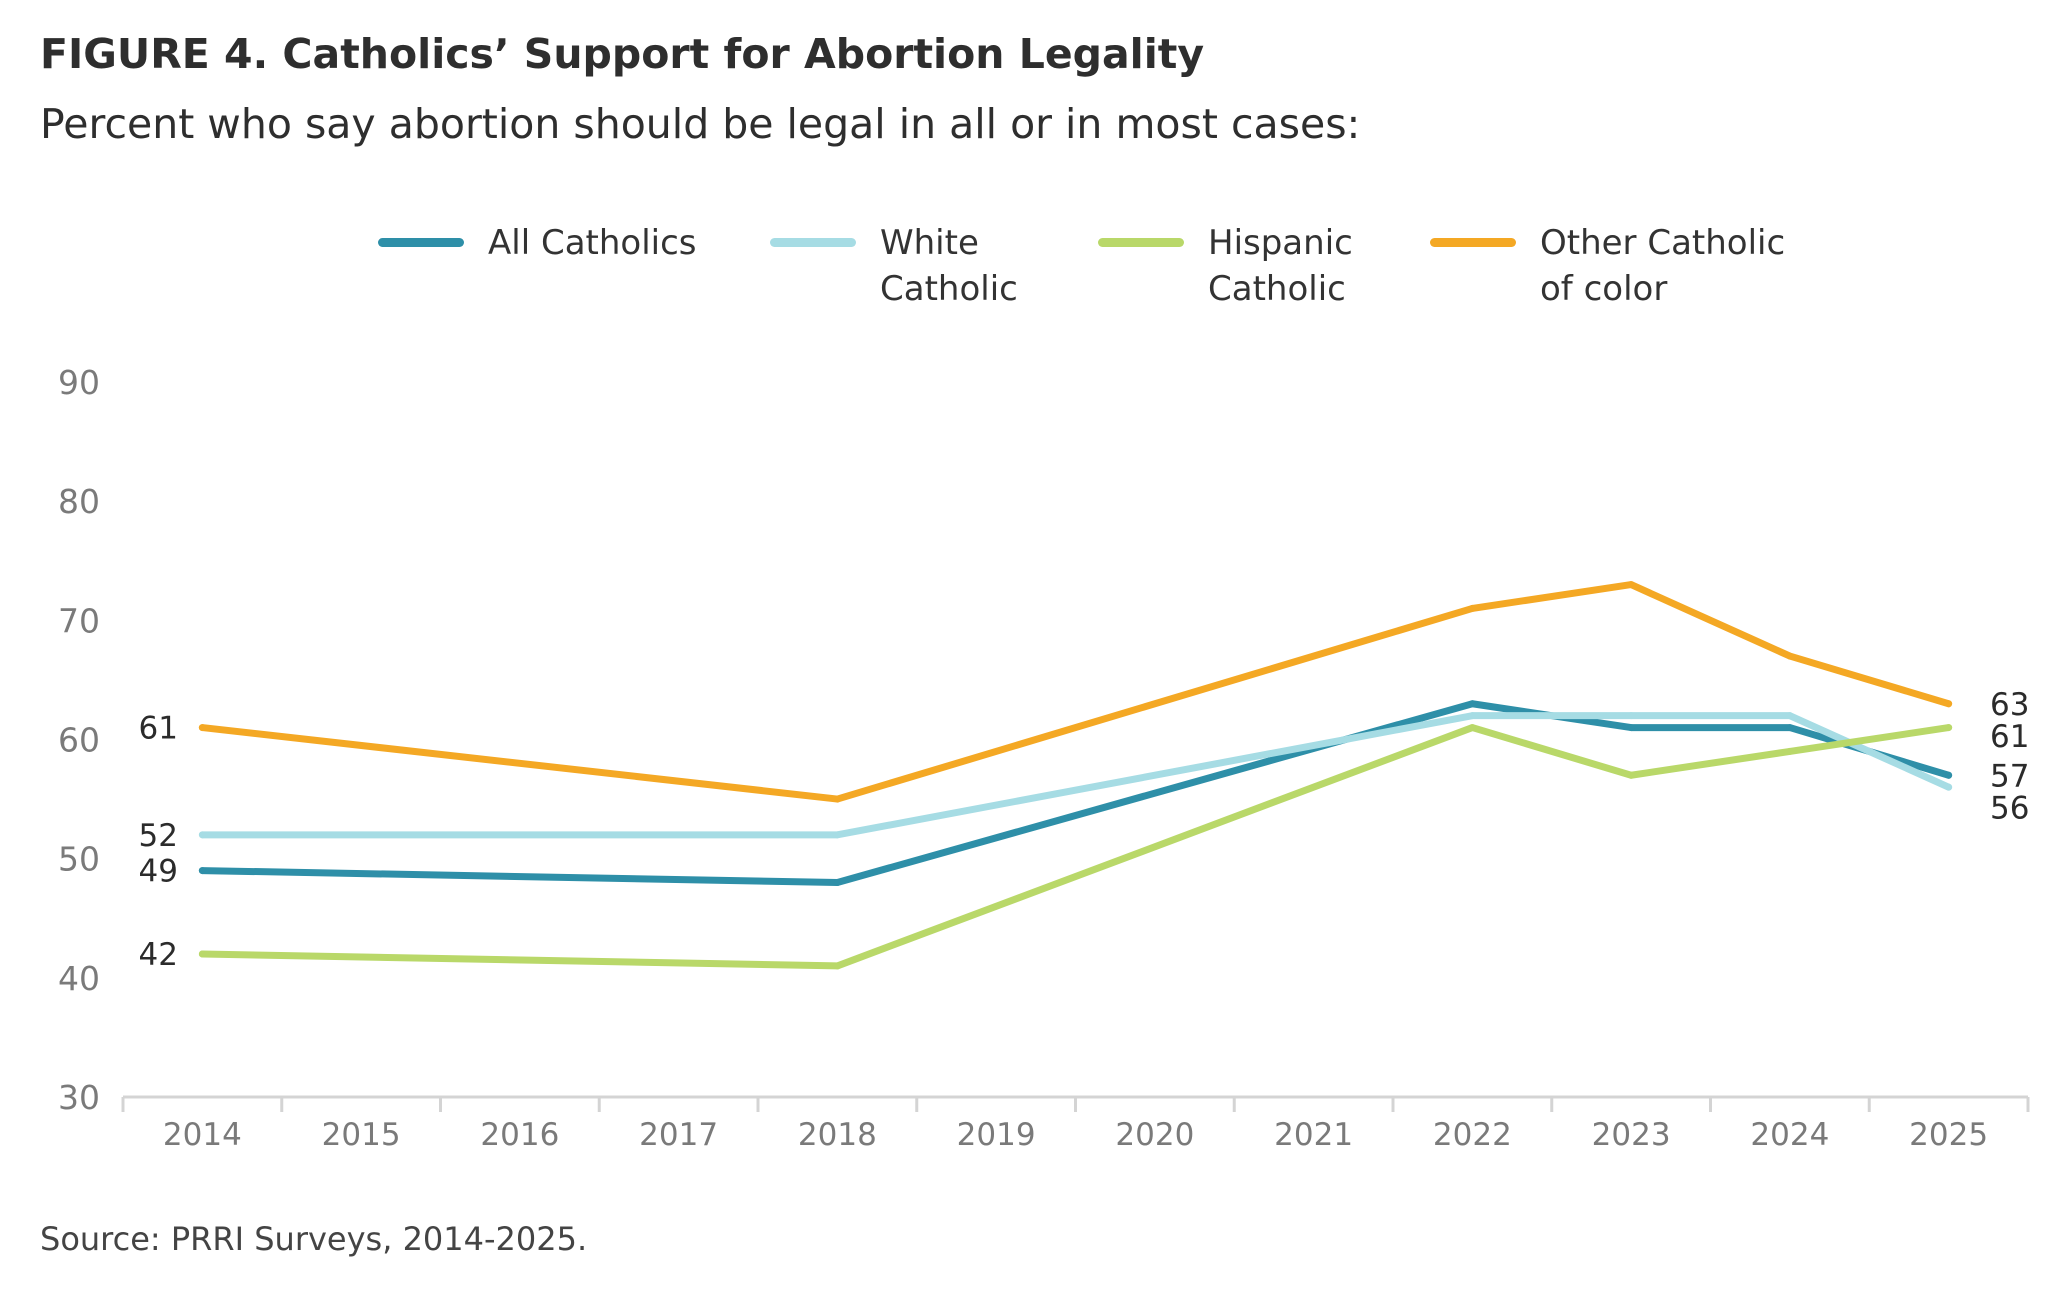  What do you see at coordinates (314, 1239) in the screenshot?
I see `source-note: Source: PRRI Surveys, 2014-2025.` at bounding box center [314, 1239].